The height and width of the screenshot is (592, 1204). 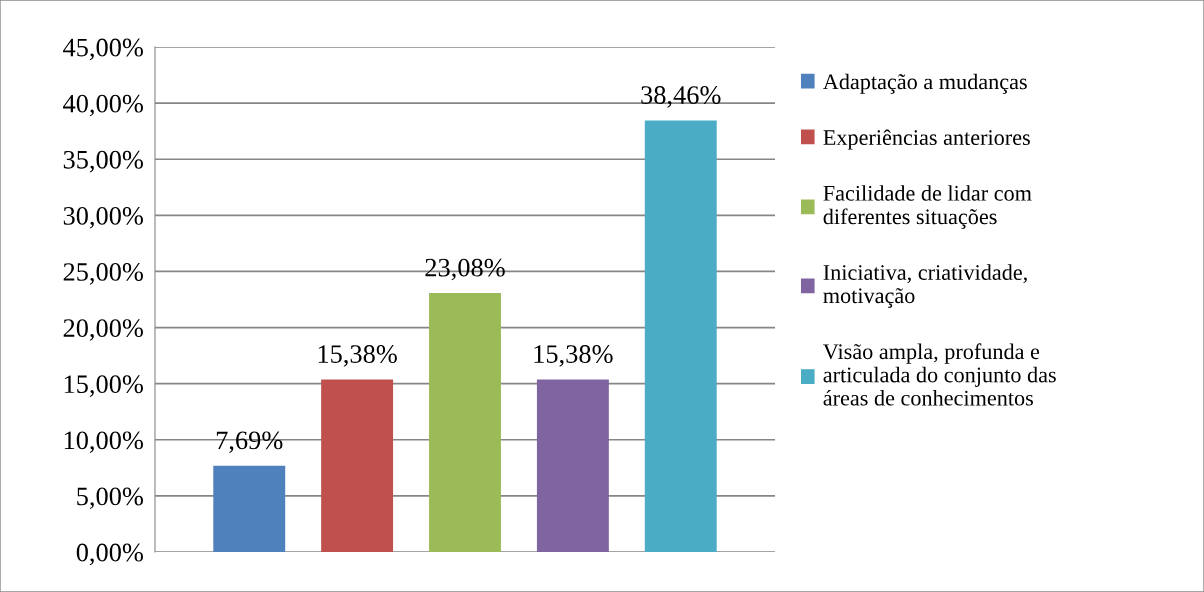 I want to click on y-tick-label: 10,00%, so click(x=103, y=442).